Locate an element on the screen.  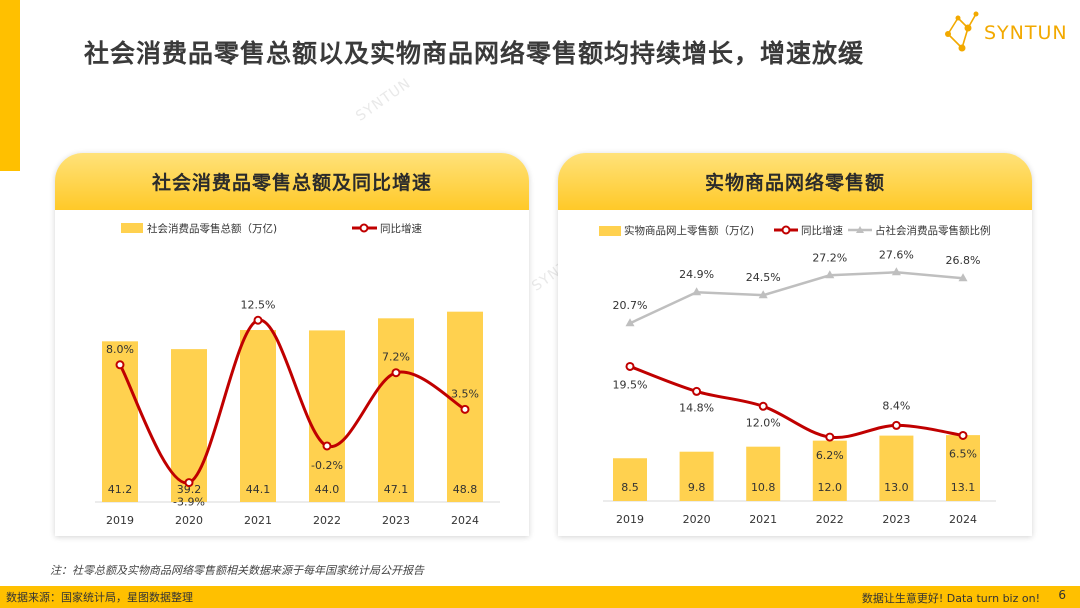
bar-value-label: 13.1 is located at coordinates (963, 487).